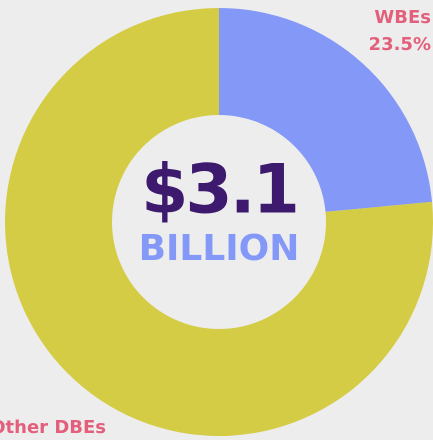 This screenshot has height=440, width=433. I want to click on center-unit: BILLION, so click(219, 248).